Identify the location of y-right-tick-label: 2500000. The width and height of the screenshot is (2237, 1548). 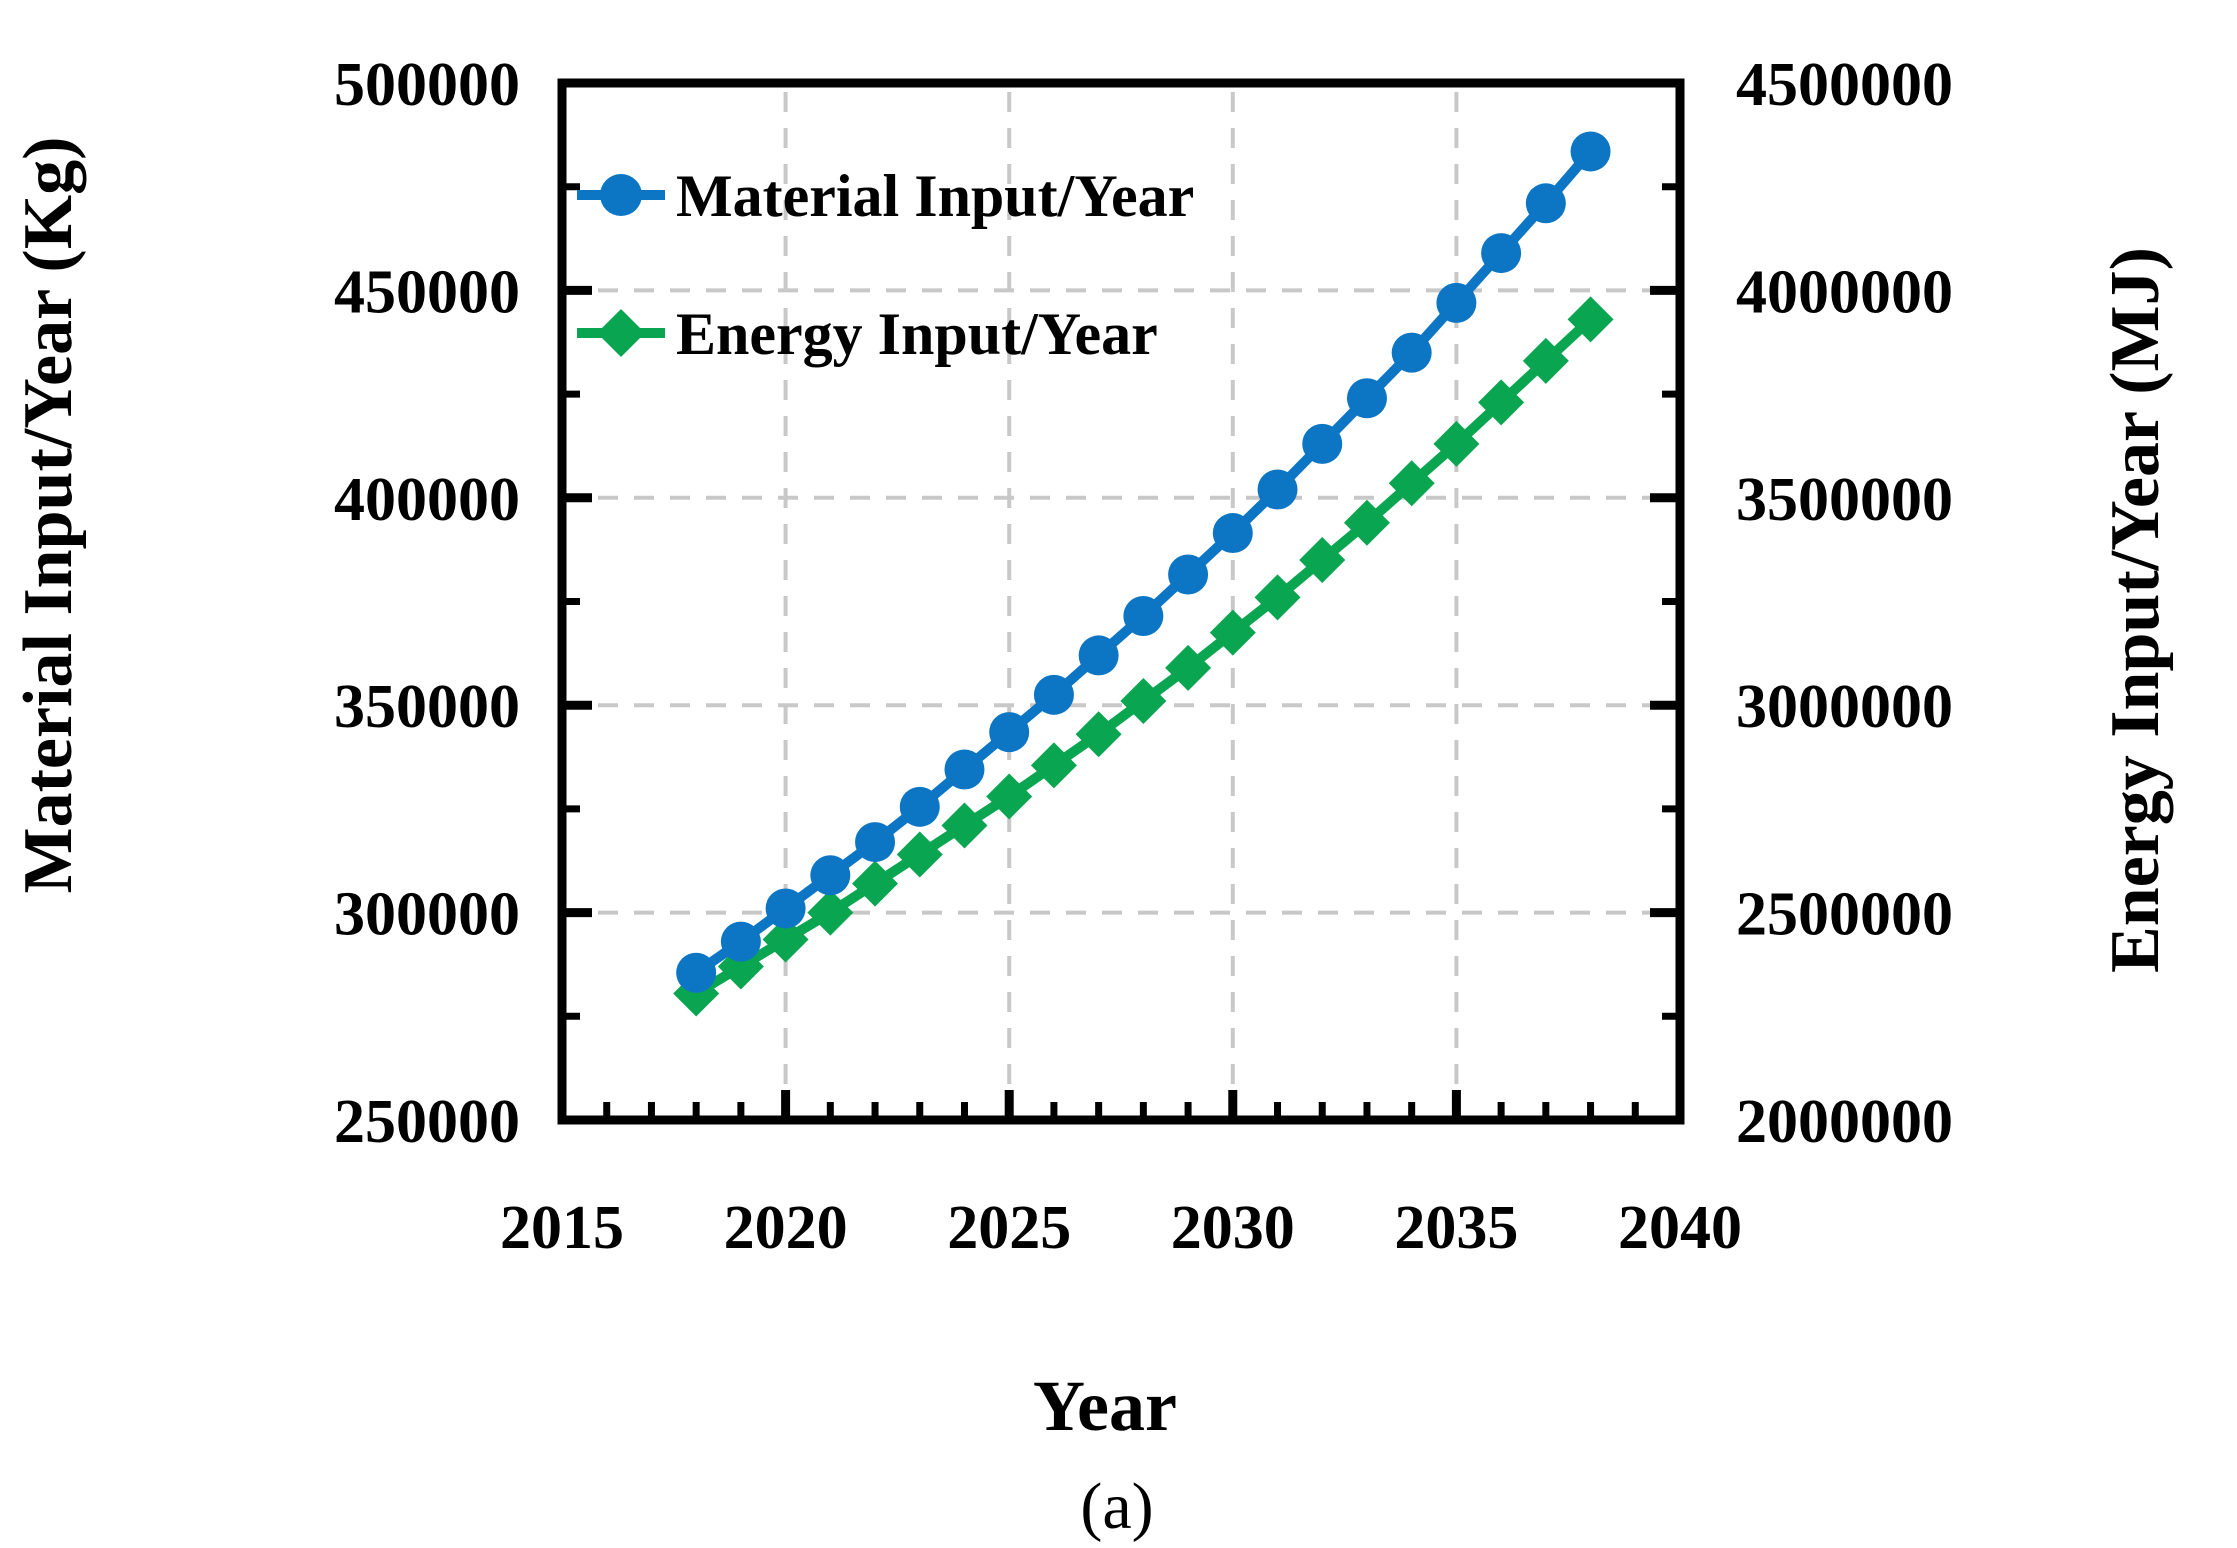
(1844, 915).